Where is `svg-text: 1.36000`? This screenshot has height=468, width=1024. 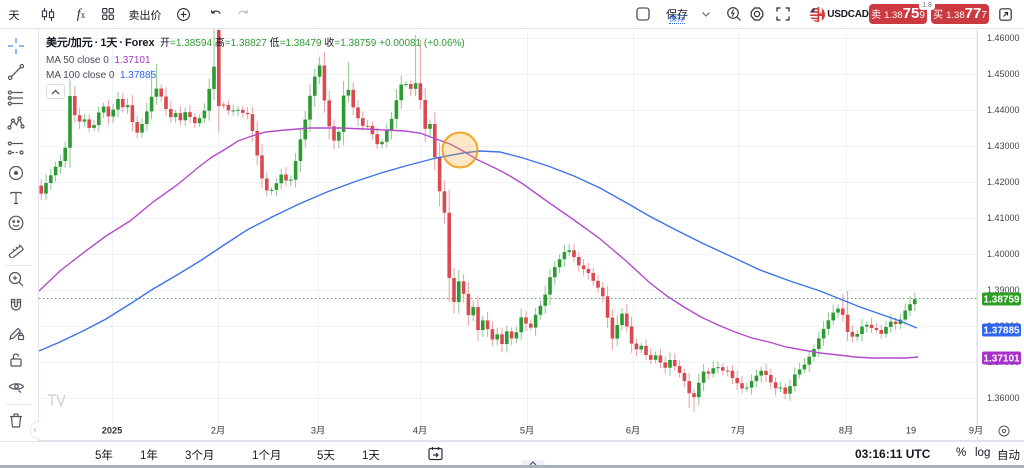 svg-text: 1.36000 is located at coordinates (1003, 398).